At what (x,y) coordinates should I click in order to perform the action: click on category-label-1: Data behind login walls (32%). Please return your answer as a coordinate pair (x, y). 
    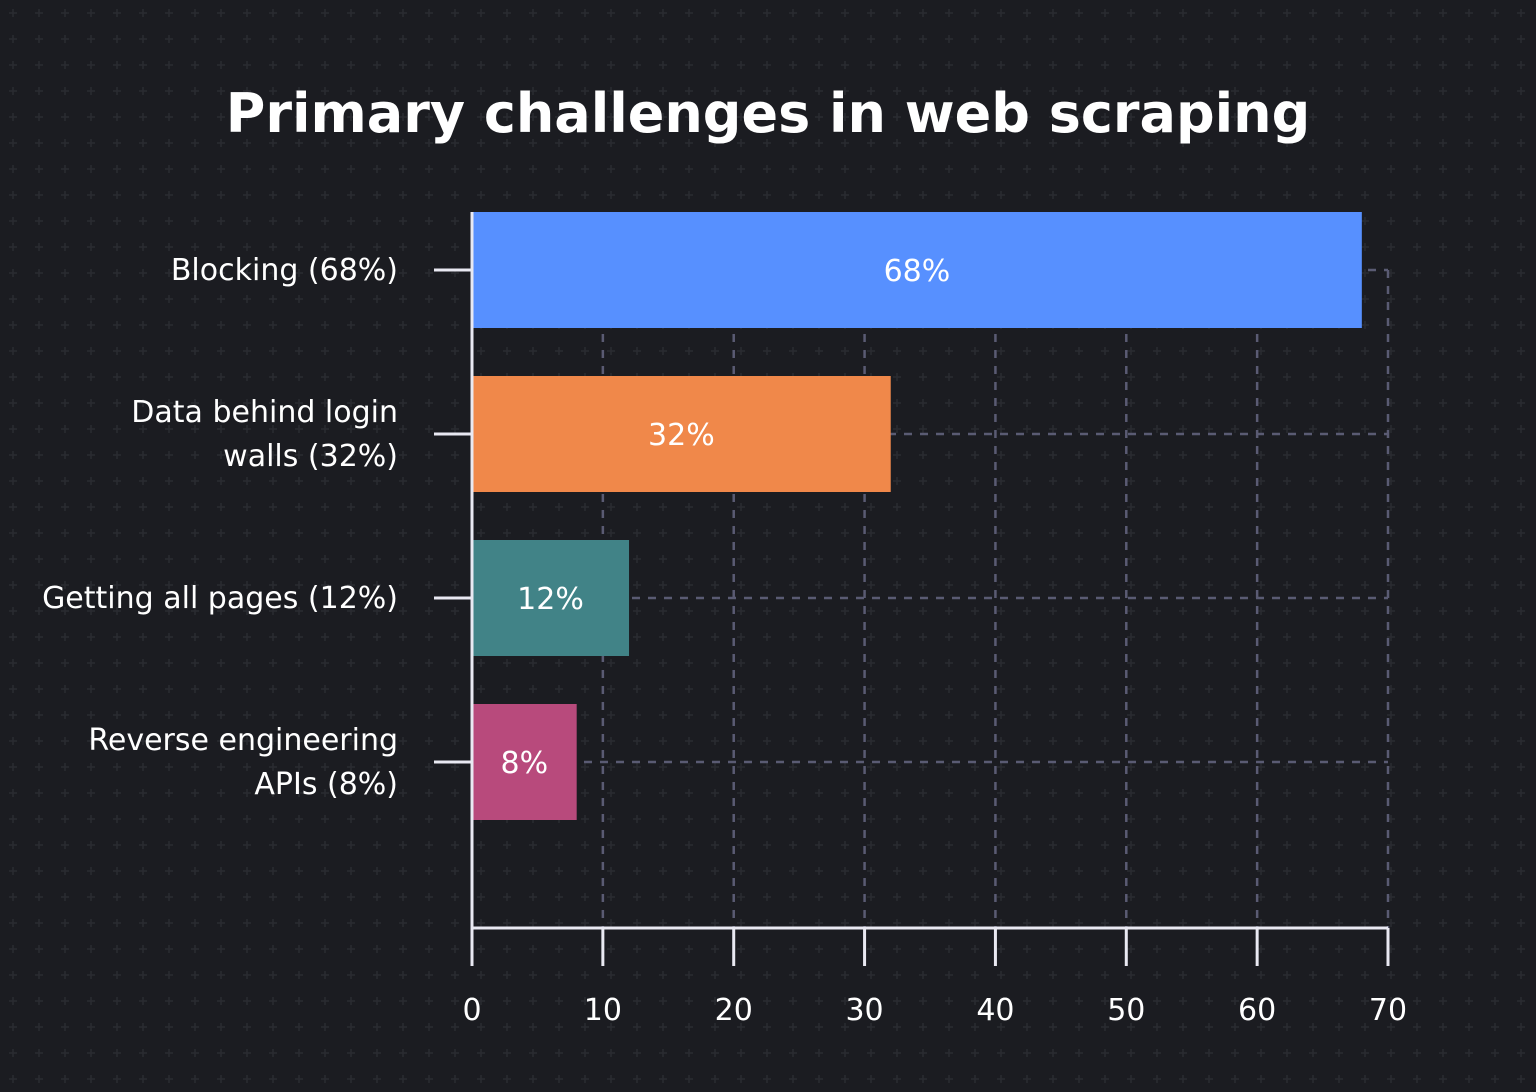
    Looking at the image, I should click on (264, 434).